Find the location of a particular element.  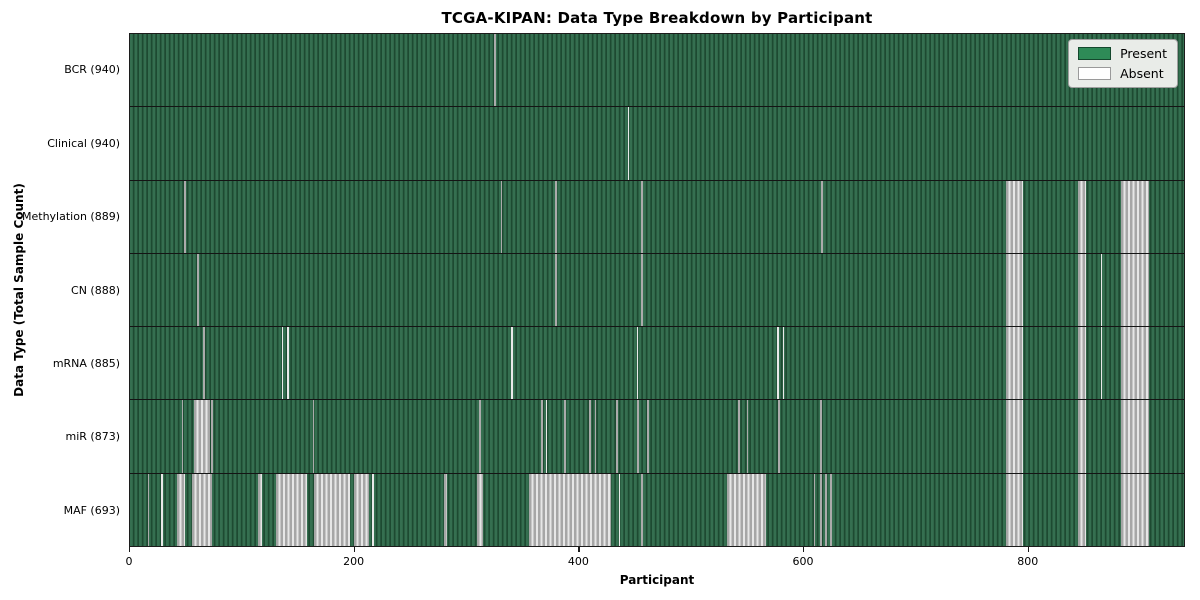

y-tick-label-clinical: Clinical (940) is located at coordinates (83, 143).